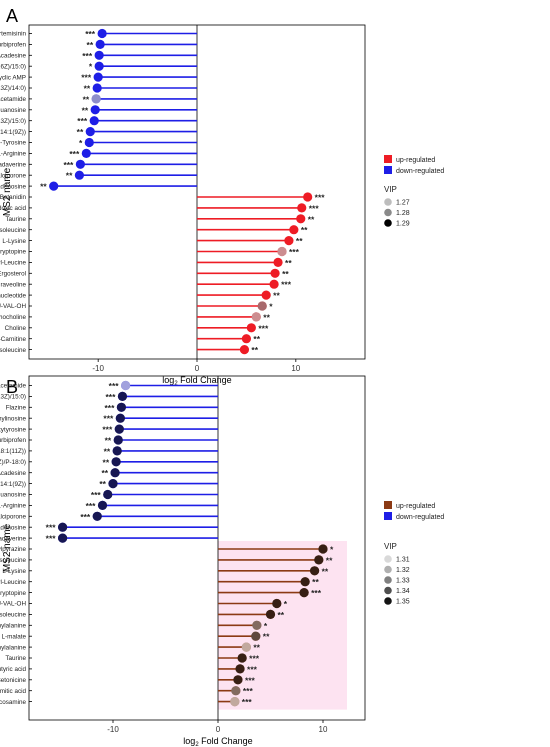 The width and height of the screenshot is (550, 747). I want to click on y-tick-label: PE(20:3(5Z,8Z,11Z)/P-18:0), so click(13, 462).